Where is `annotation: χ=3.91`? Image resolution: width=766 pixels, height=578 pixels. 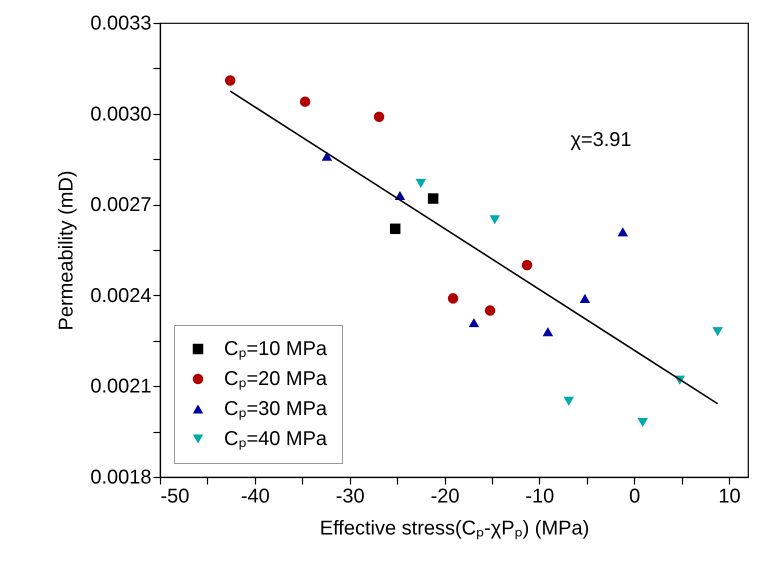 annotation: χ=3.91 is located at coordinates (601, 140).